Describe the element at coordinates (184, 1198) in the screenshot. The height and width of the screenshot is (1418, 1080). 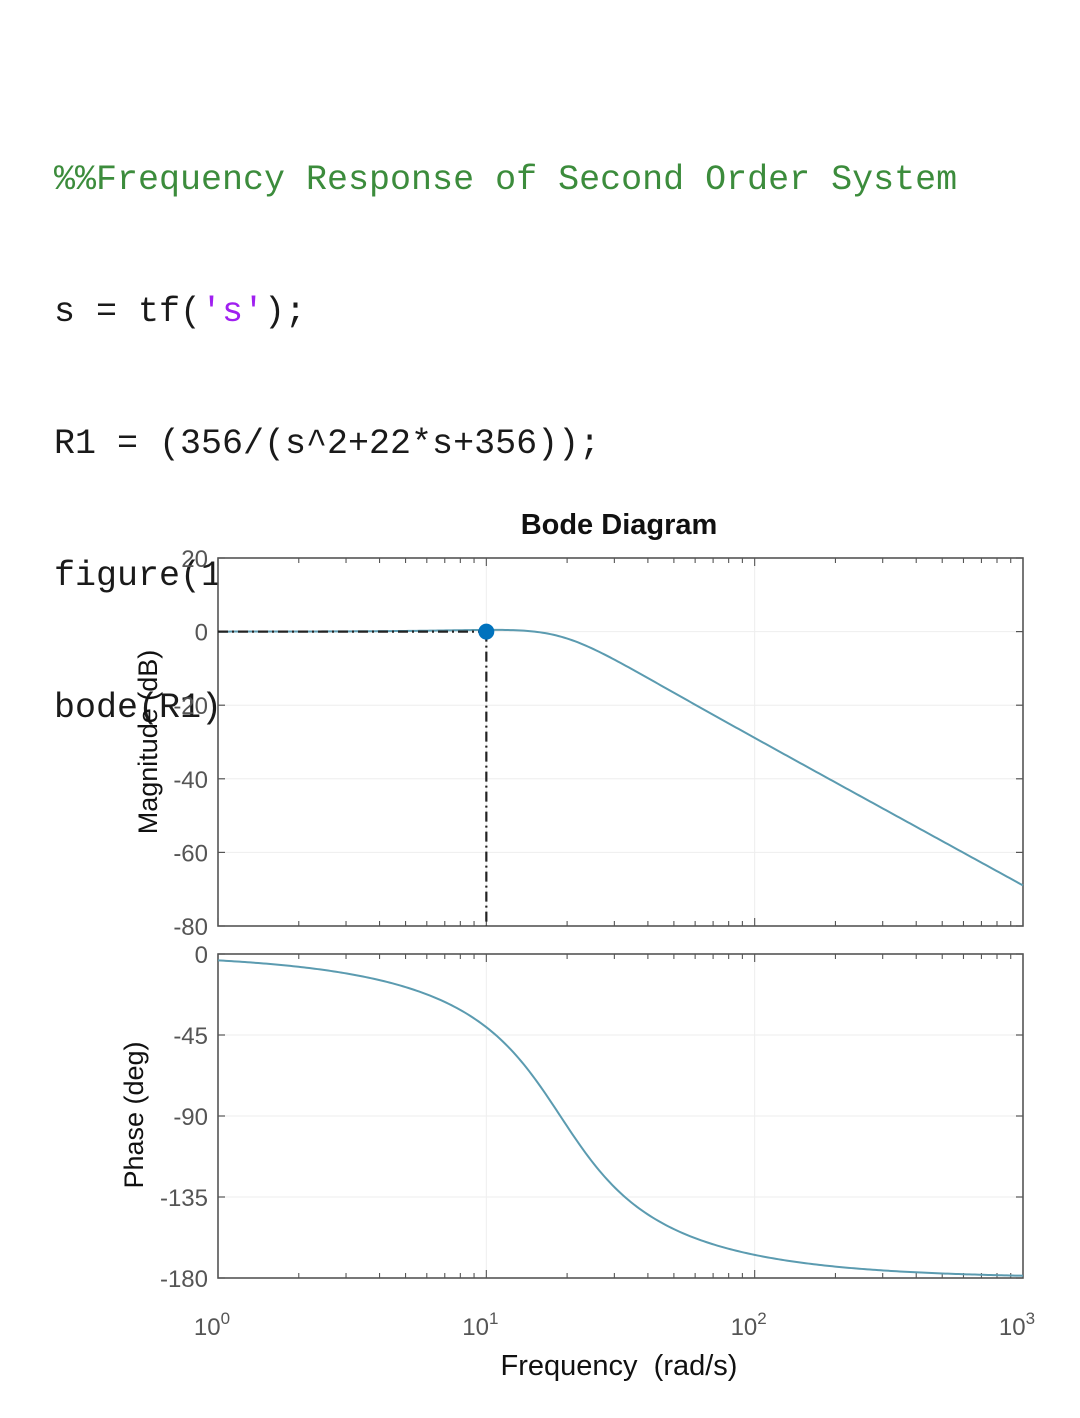
I see `phase-y-tick-label: -135` at that location.